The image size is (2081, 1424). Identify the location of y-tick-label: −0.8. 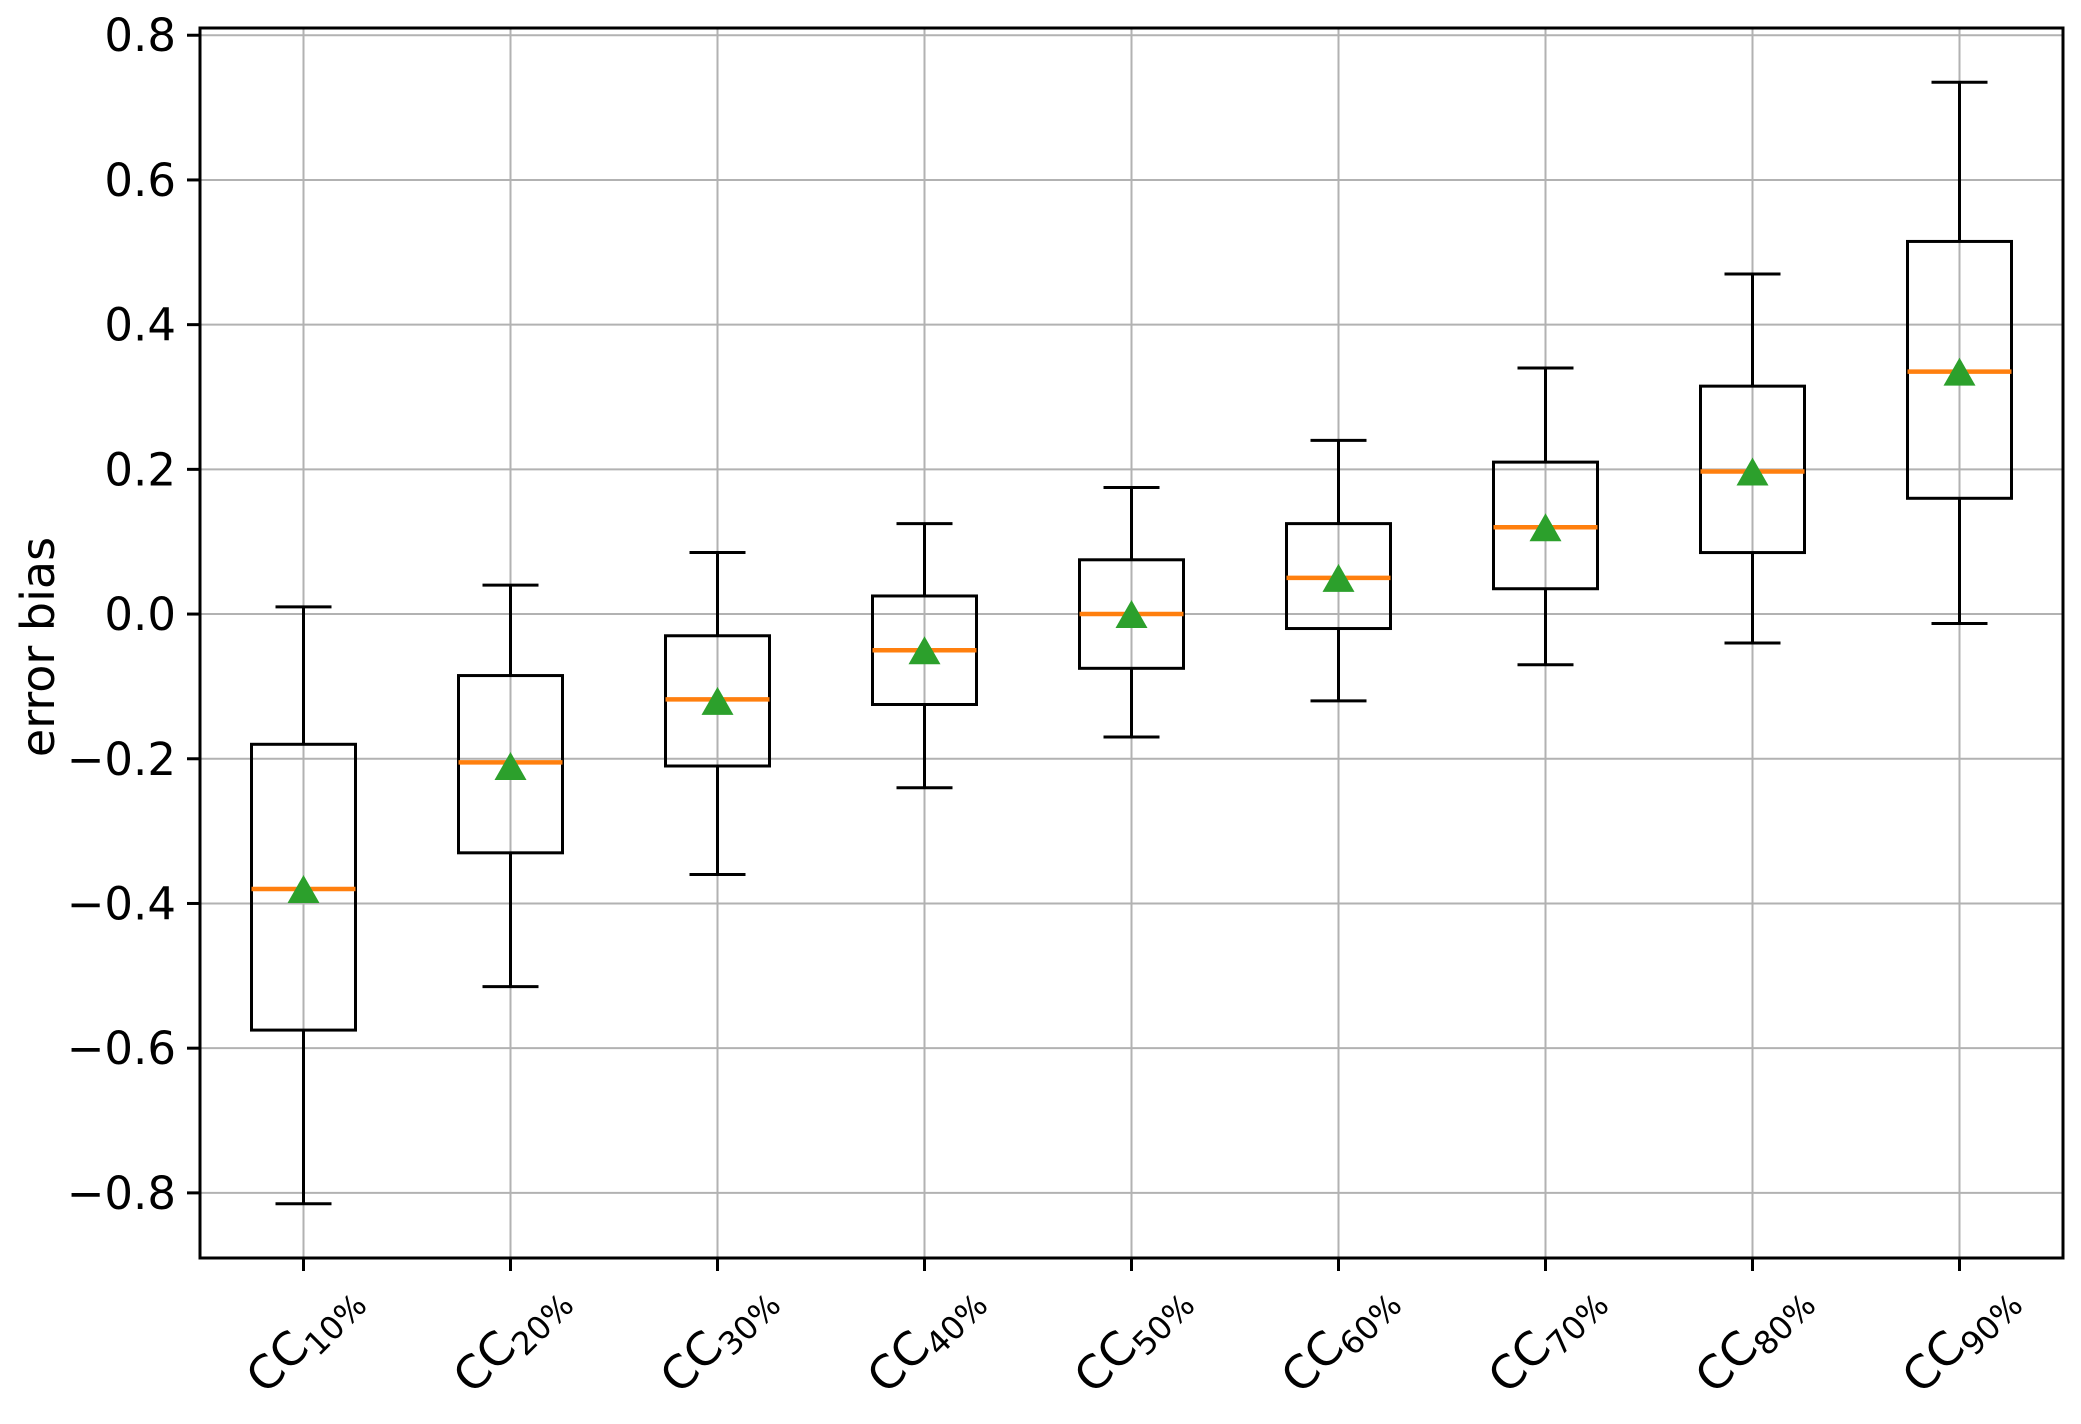
(121, 1193).